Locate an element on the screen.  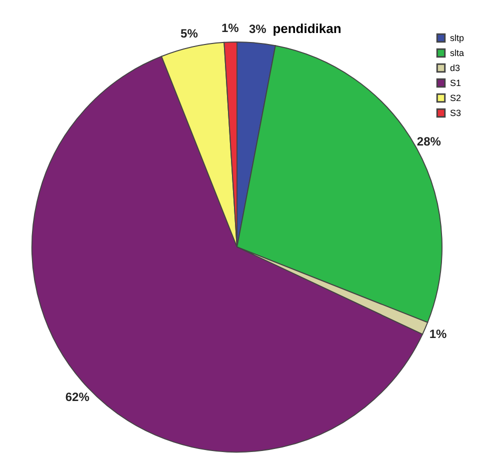
data-label: 5% is located at coordinates (189, 33).